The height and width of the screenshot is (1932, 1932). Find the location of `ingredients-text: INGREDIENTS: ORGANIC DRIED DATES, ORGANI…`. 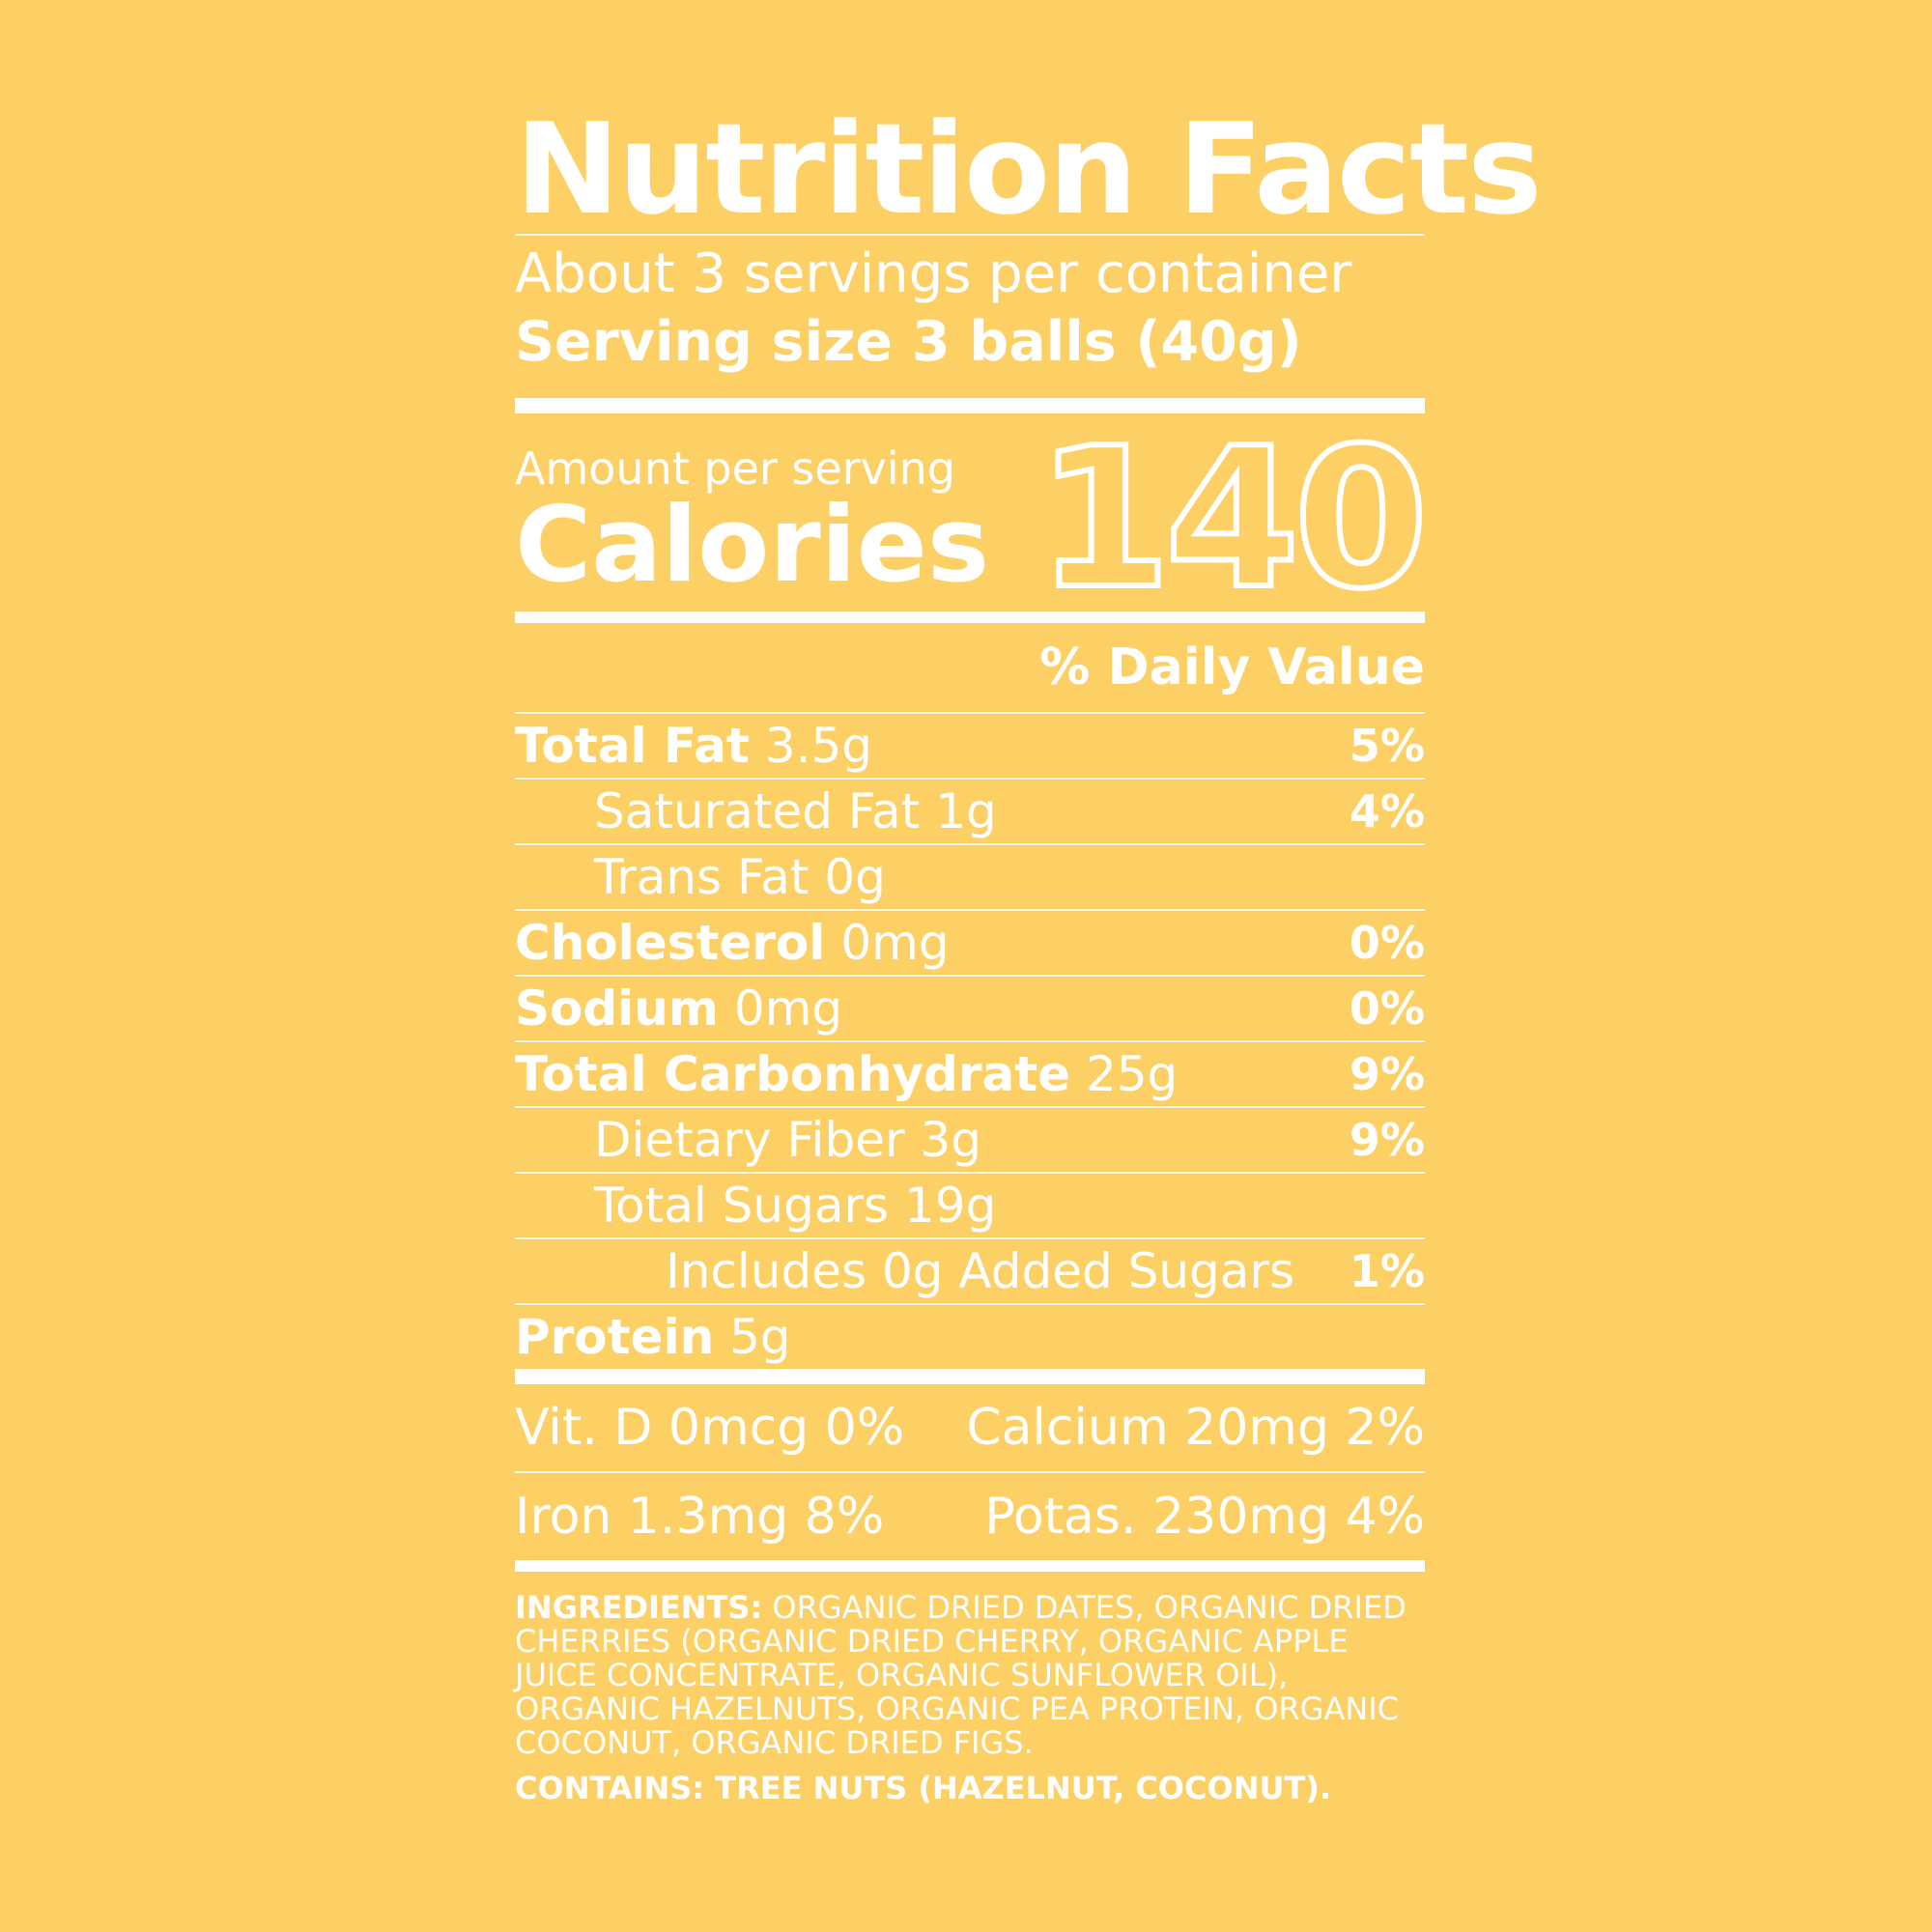

ingredients-text: INGREDIENTS: ORGANIC DRIED DATES, ORGANI… is located at coordinates (970, 1675).